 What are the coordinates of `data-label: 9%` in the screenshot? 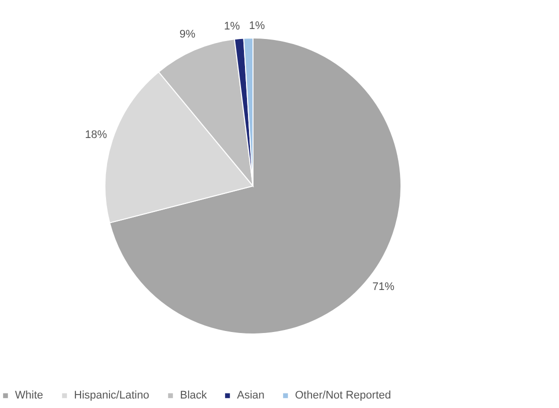 It's located at (188, 34).